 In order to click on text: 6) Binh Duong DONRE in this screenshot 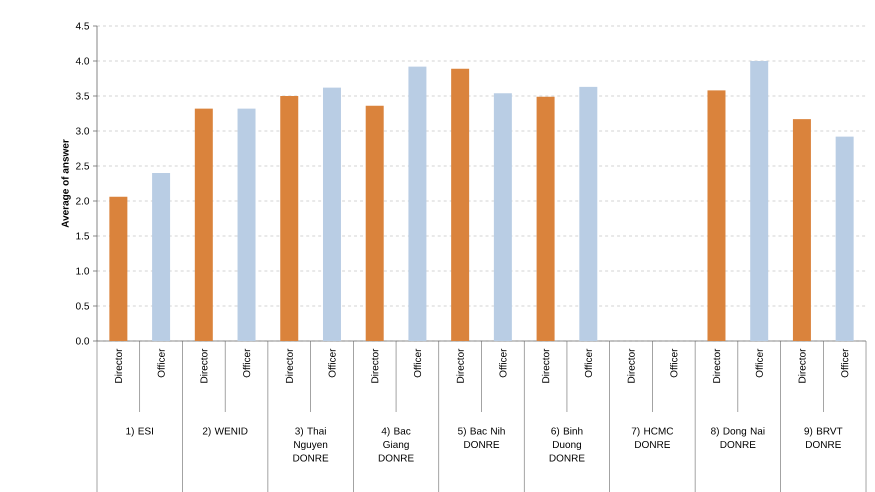, I will do `click(567, 444)`.